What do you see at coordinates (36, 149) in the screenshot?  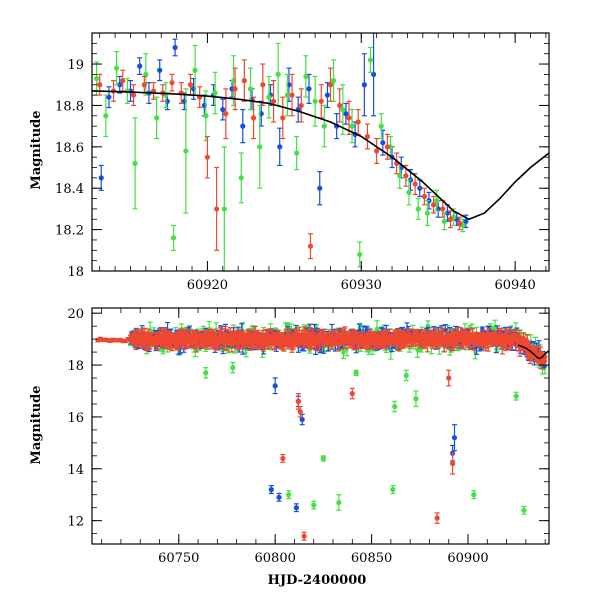 I see `top-y-axis-title: Magnitude` at bounding box center [36, 149].